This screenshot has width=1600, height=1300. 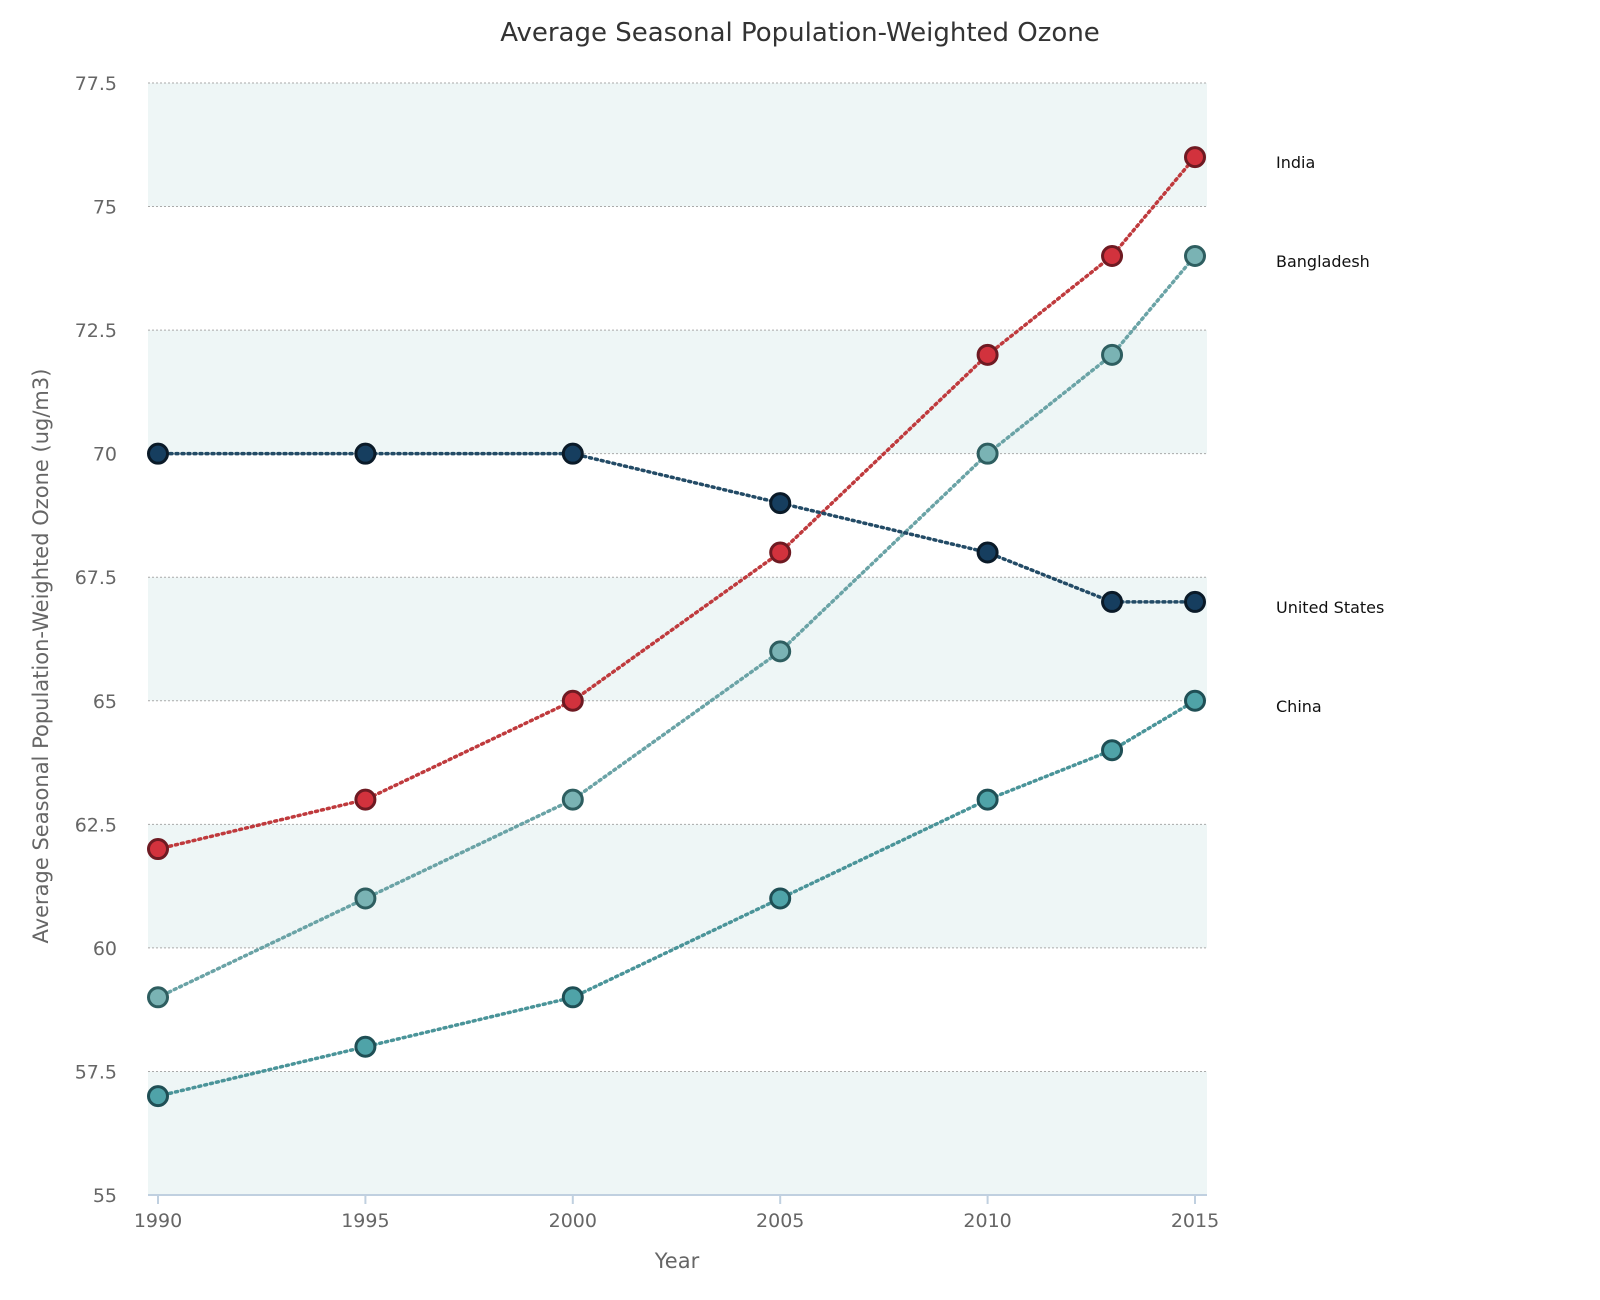 I want to click on x-tick-label: 1995, so click(x=365, y=1221).